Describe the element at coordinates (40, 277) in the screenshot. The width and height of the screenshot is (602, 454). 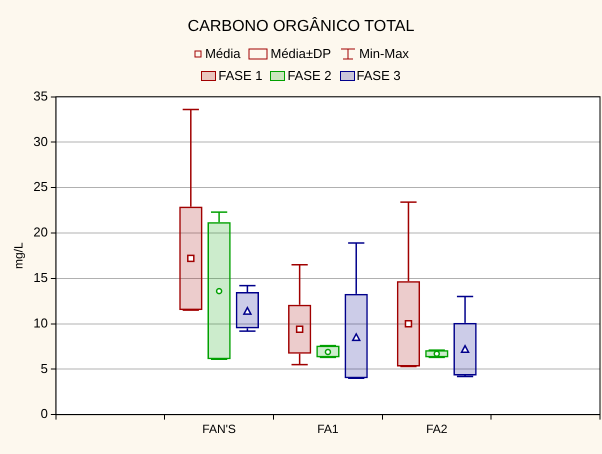
I see `y-tick-label: 15` at that location.